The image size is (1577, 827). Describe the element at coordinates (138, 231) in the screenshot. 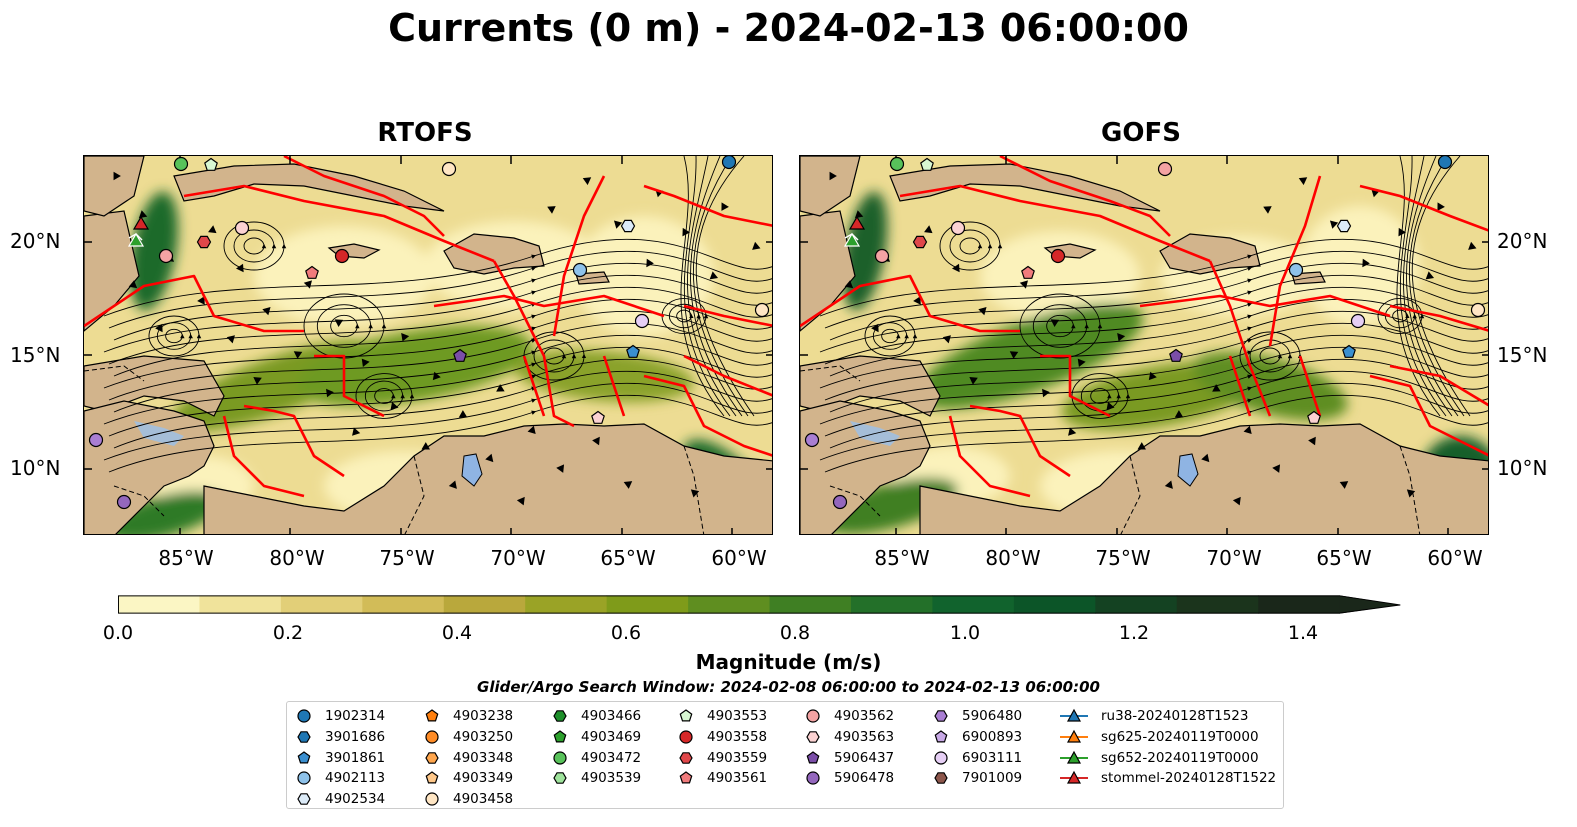

I see `glider-tracks` at that location.